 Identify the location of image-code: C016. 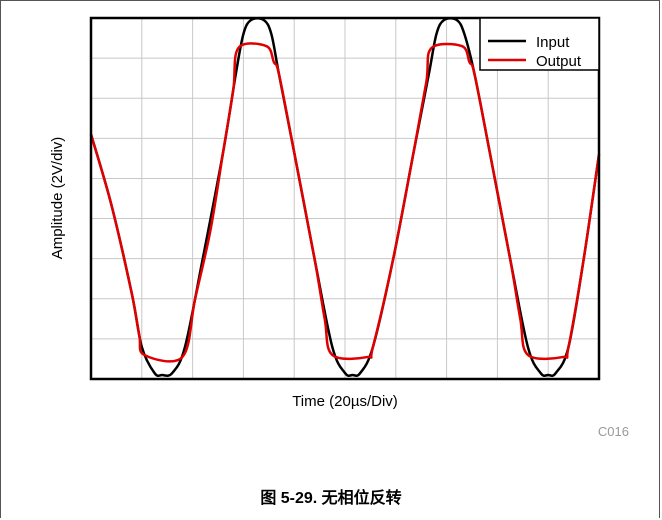
(613, 431).